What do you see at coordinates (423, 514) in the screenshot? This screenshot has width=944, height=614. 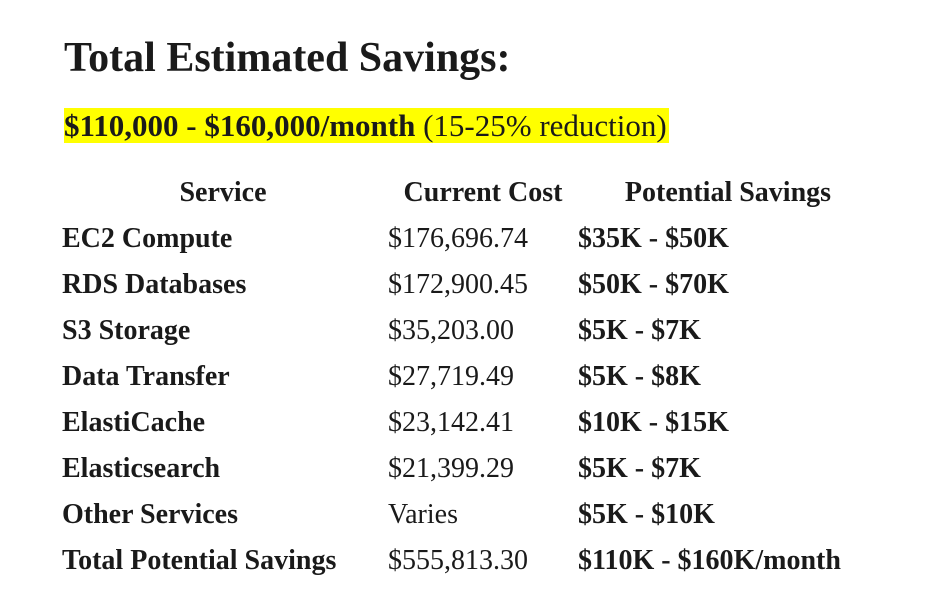 I see `current-cost-cell: Varies` at bounding box center [423, 514].